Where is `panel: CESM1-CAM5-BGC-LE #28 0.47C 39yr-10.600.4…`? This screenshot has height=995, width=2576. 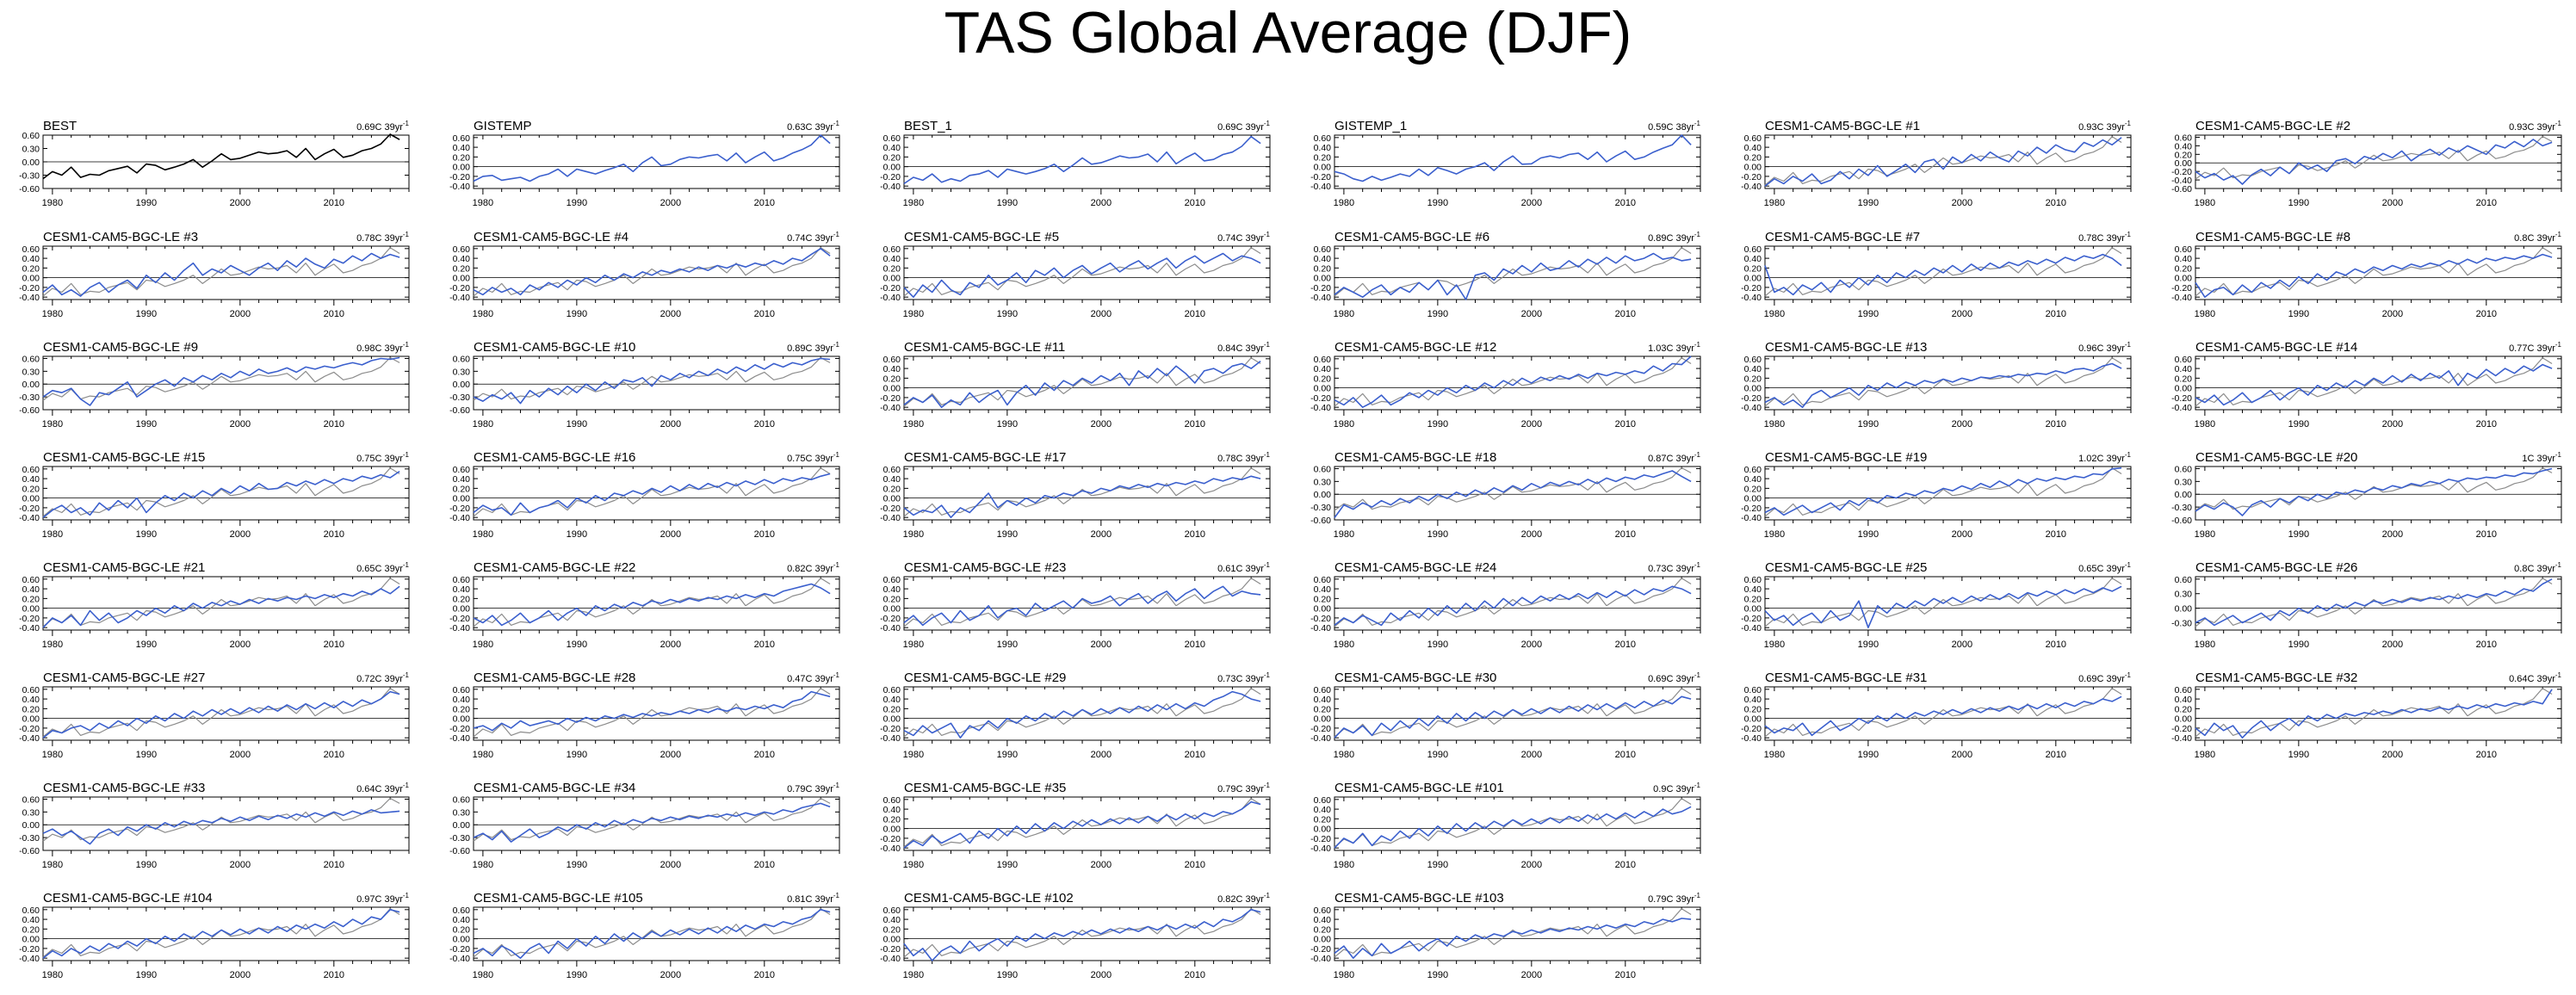
panel: CESM1-CAM5-BGC-LE #28 0.47C 39yr-10.600.4… is located at coordinates (644, 715).